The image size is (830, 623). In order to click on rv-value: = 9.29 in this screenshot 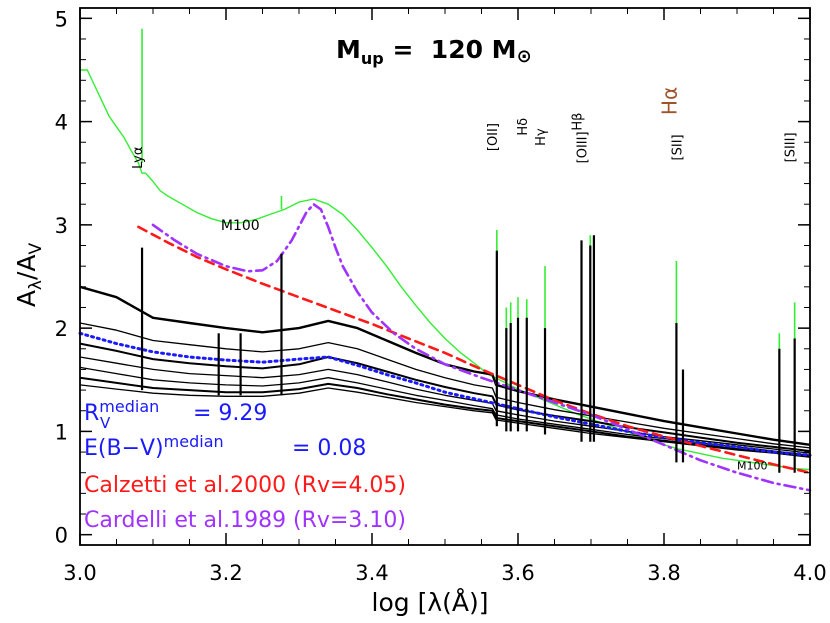, I will do `click(230, 413)`.